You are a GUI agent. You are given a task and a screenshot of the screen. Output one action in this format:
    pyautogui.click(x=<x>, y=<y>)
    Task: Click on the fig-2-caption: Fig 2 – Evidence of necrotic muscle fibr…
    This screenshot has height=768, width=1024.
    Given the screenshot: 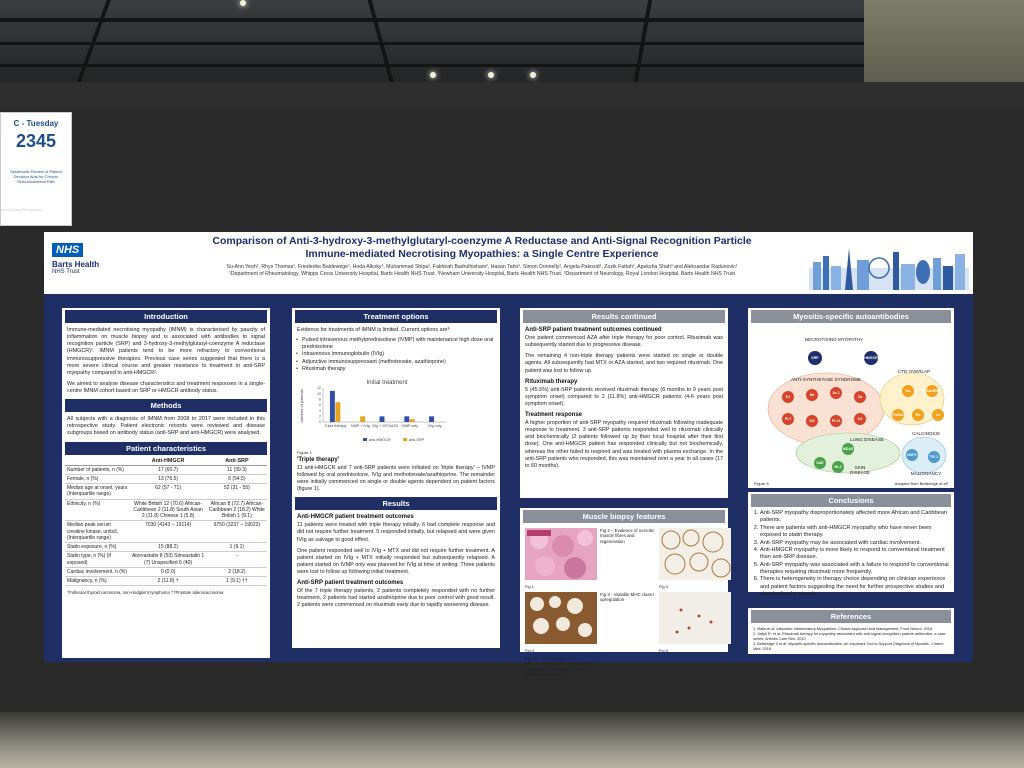 What is the action you would take?
    pyautogui.click(x=627, y=536)
    